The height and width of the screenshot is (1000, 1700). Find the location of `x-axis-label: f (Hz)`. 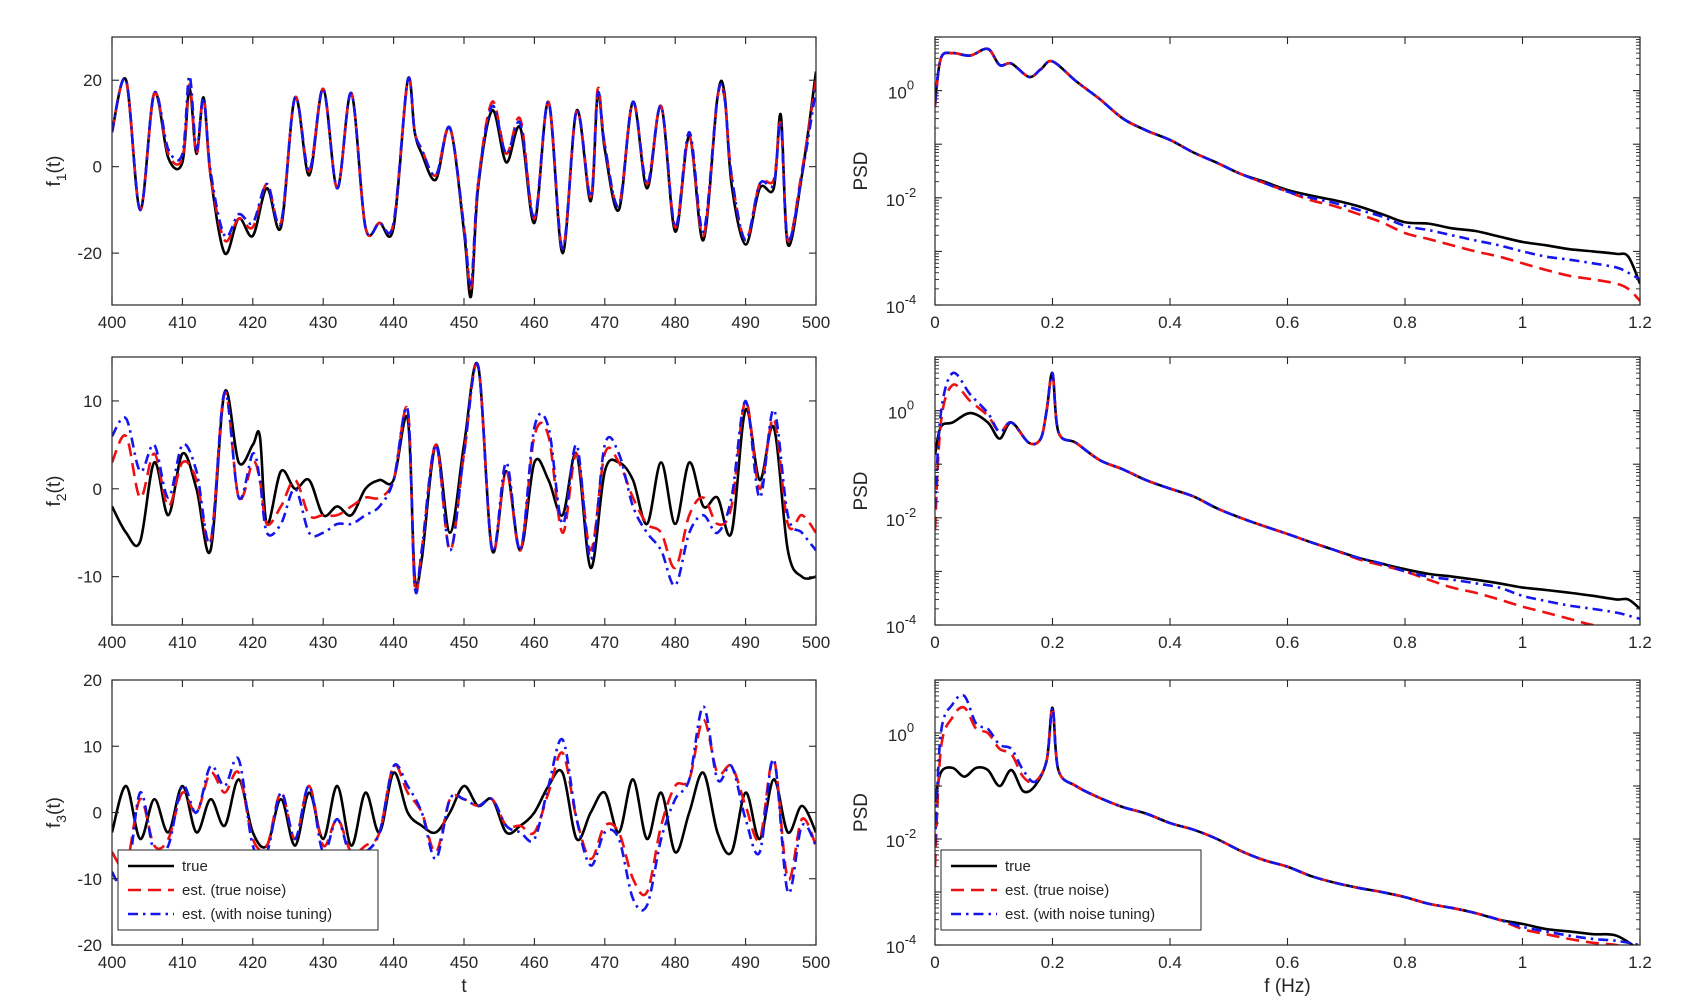

x-axis-label: f (Hz) is located at coordinates (1287, 986).